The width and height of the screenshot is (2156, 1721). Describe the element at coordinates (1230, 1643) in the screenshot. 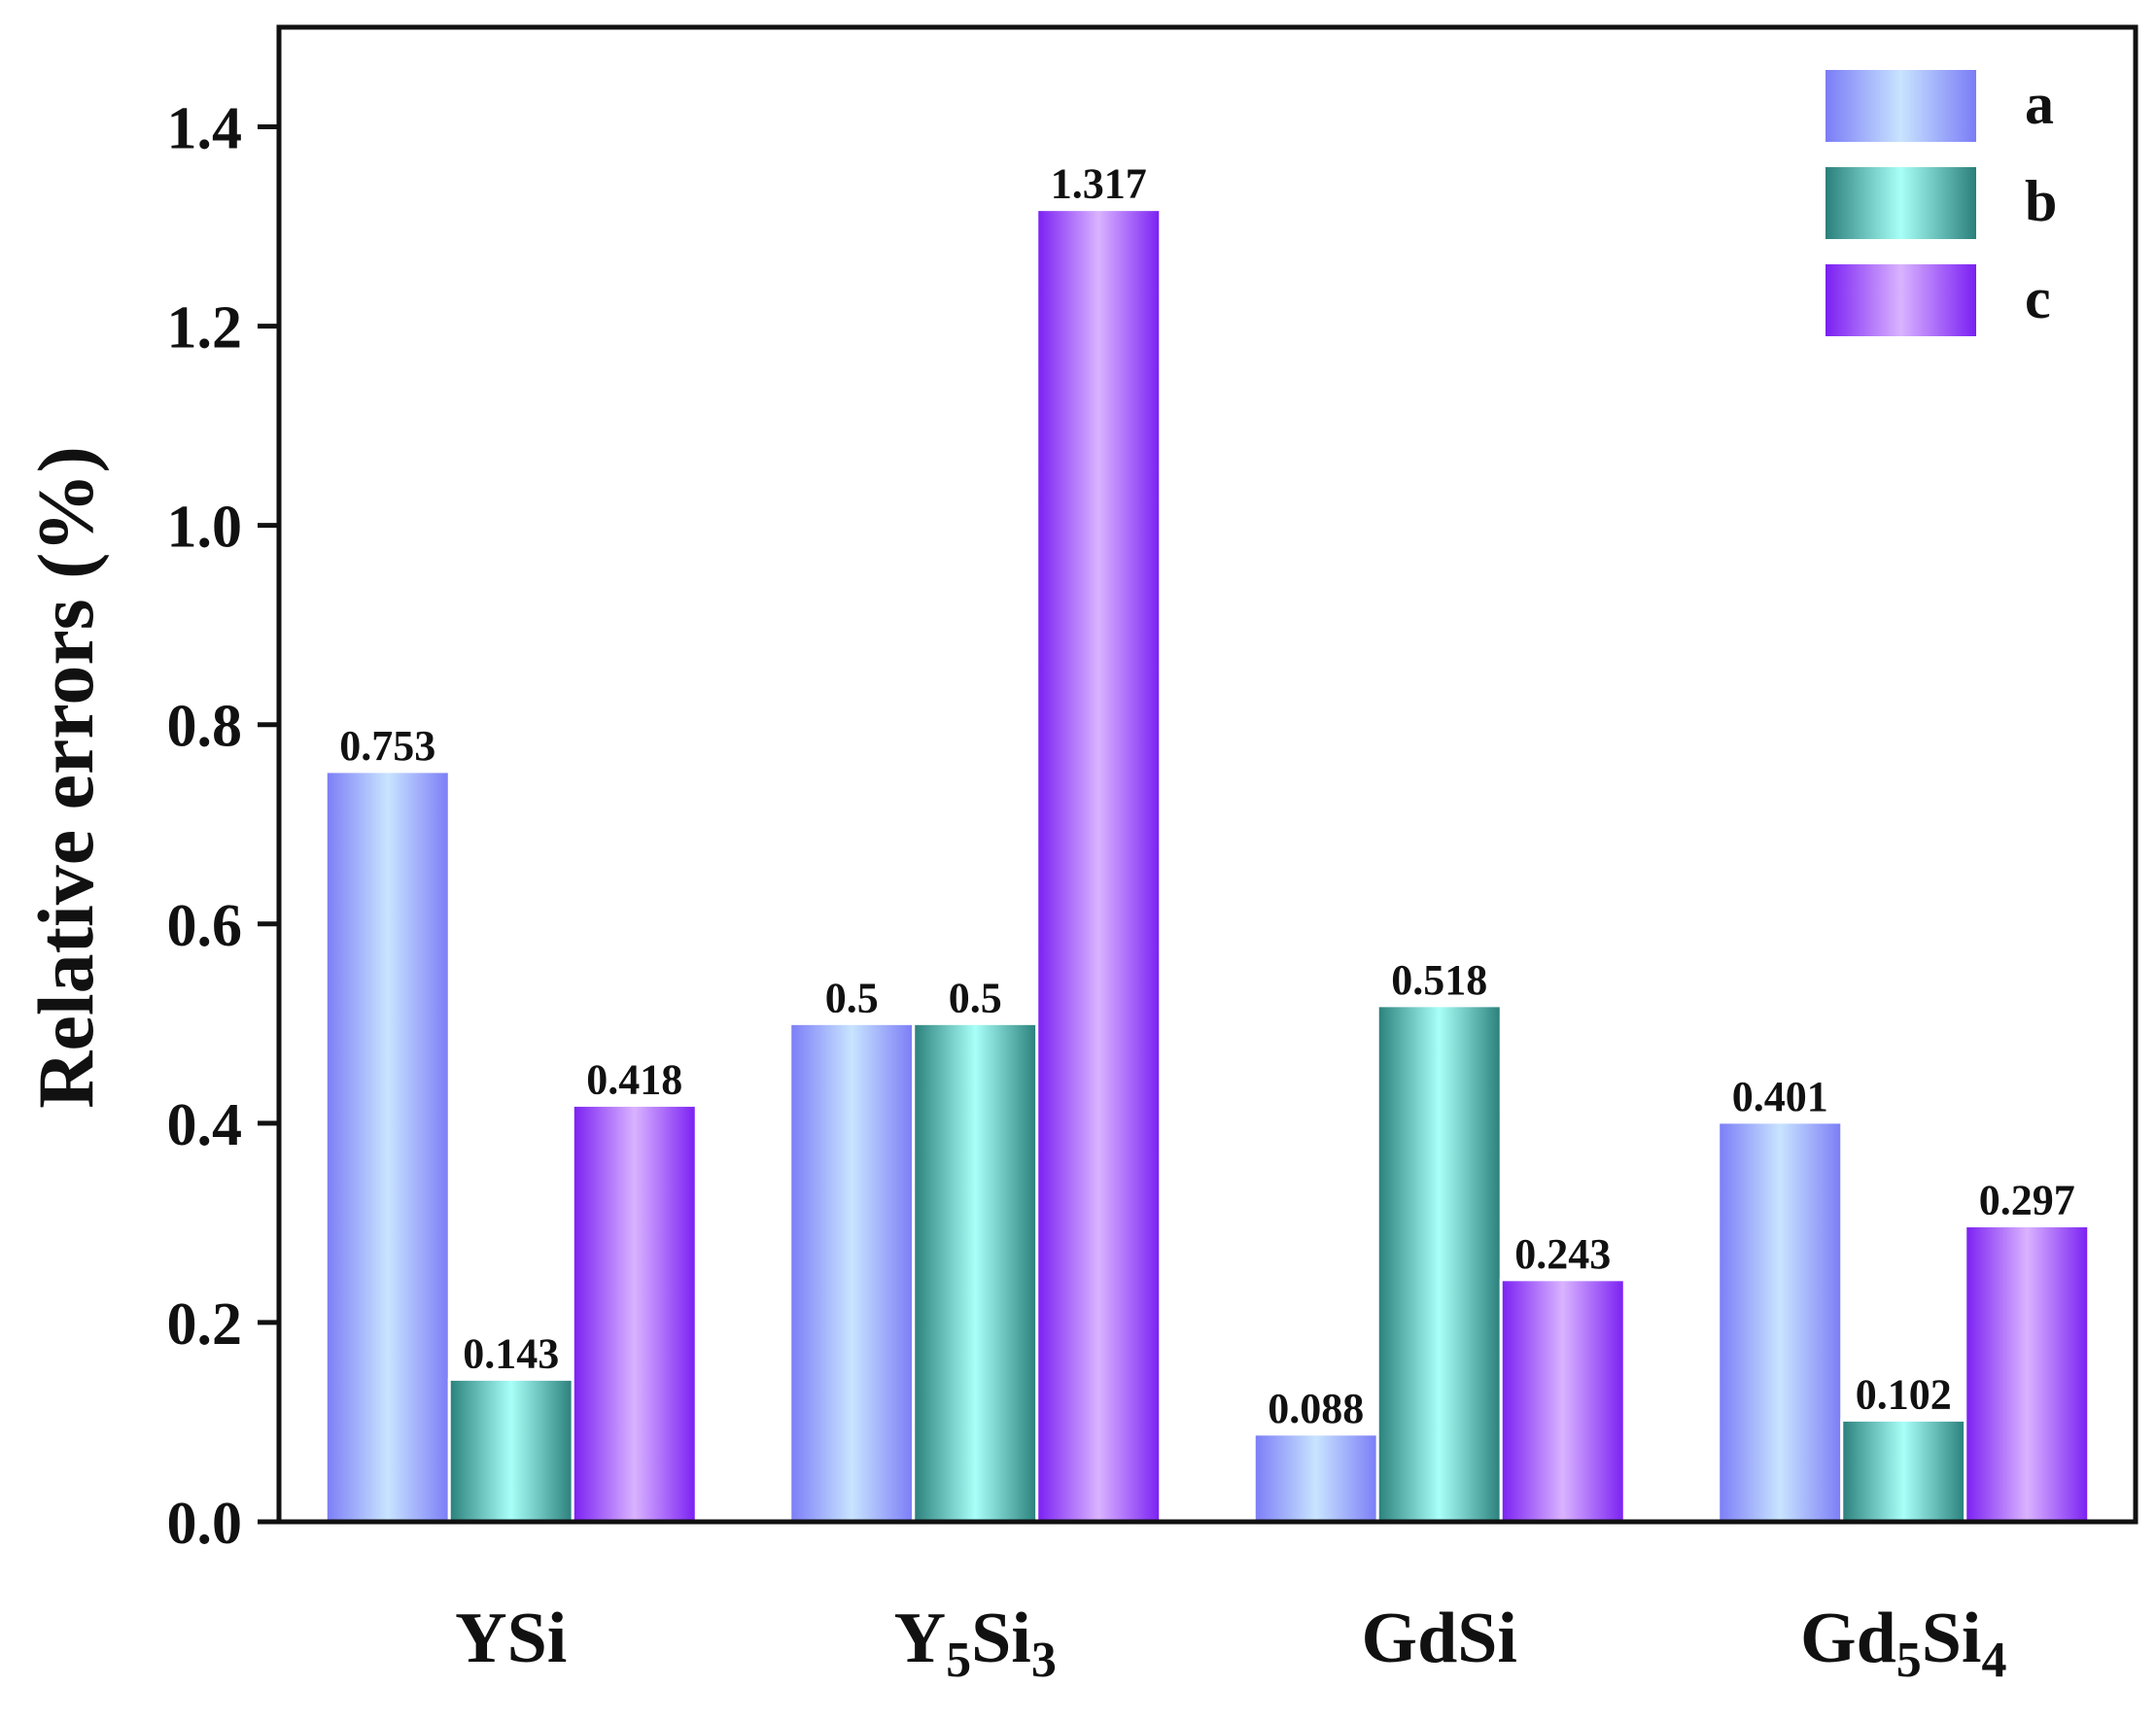

I see `x-axis: YSi Y5Si3 GdSi Gd5Si4` at that location.